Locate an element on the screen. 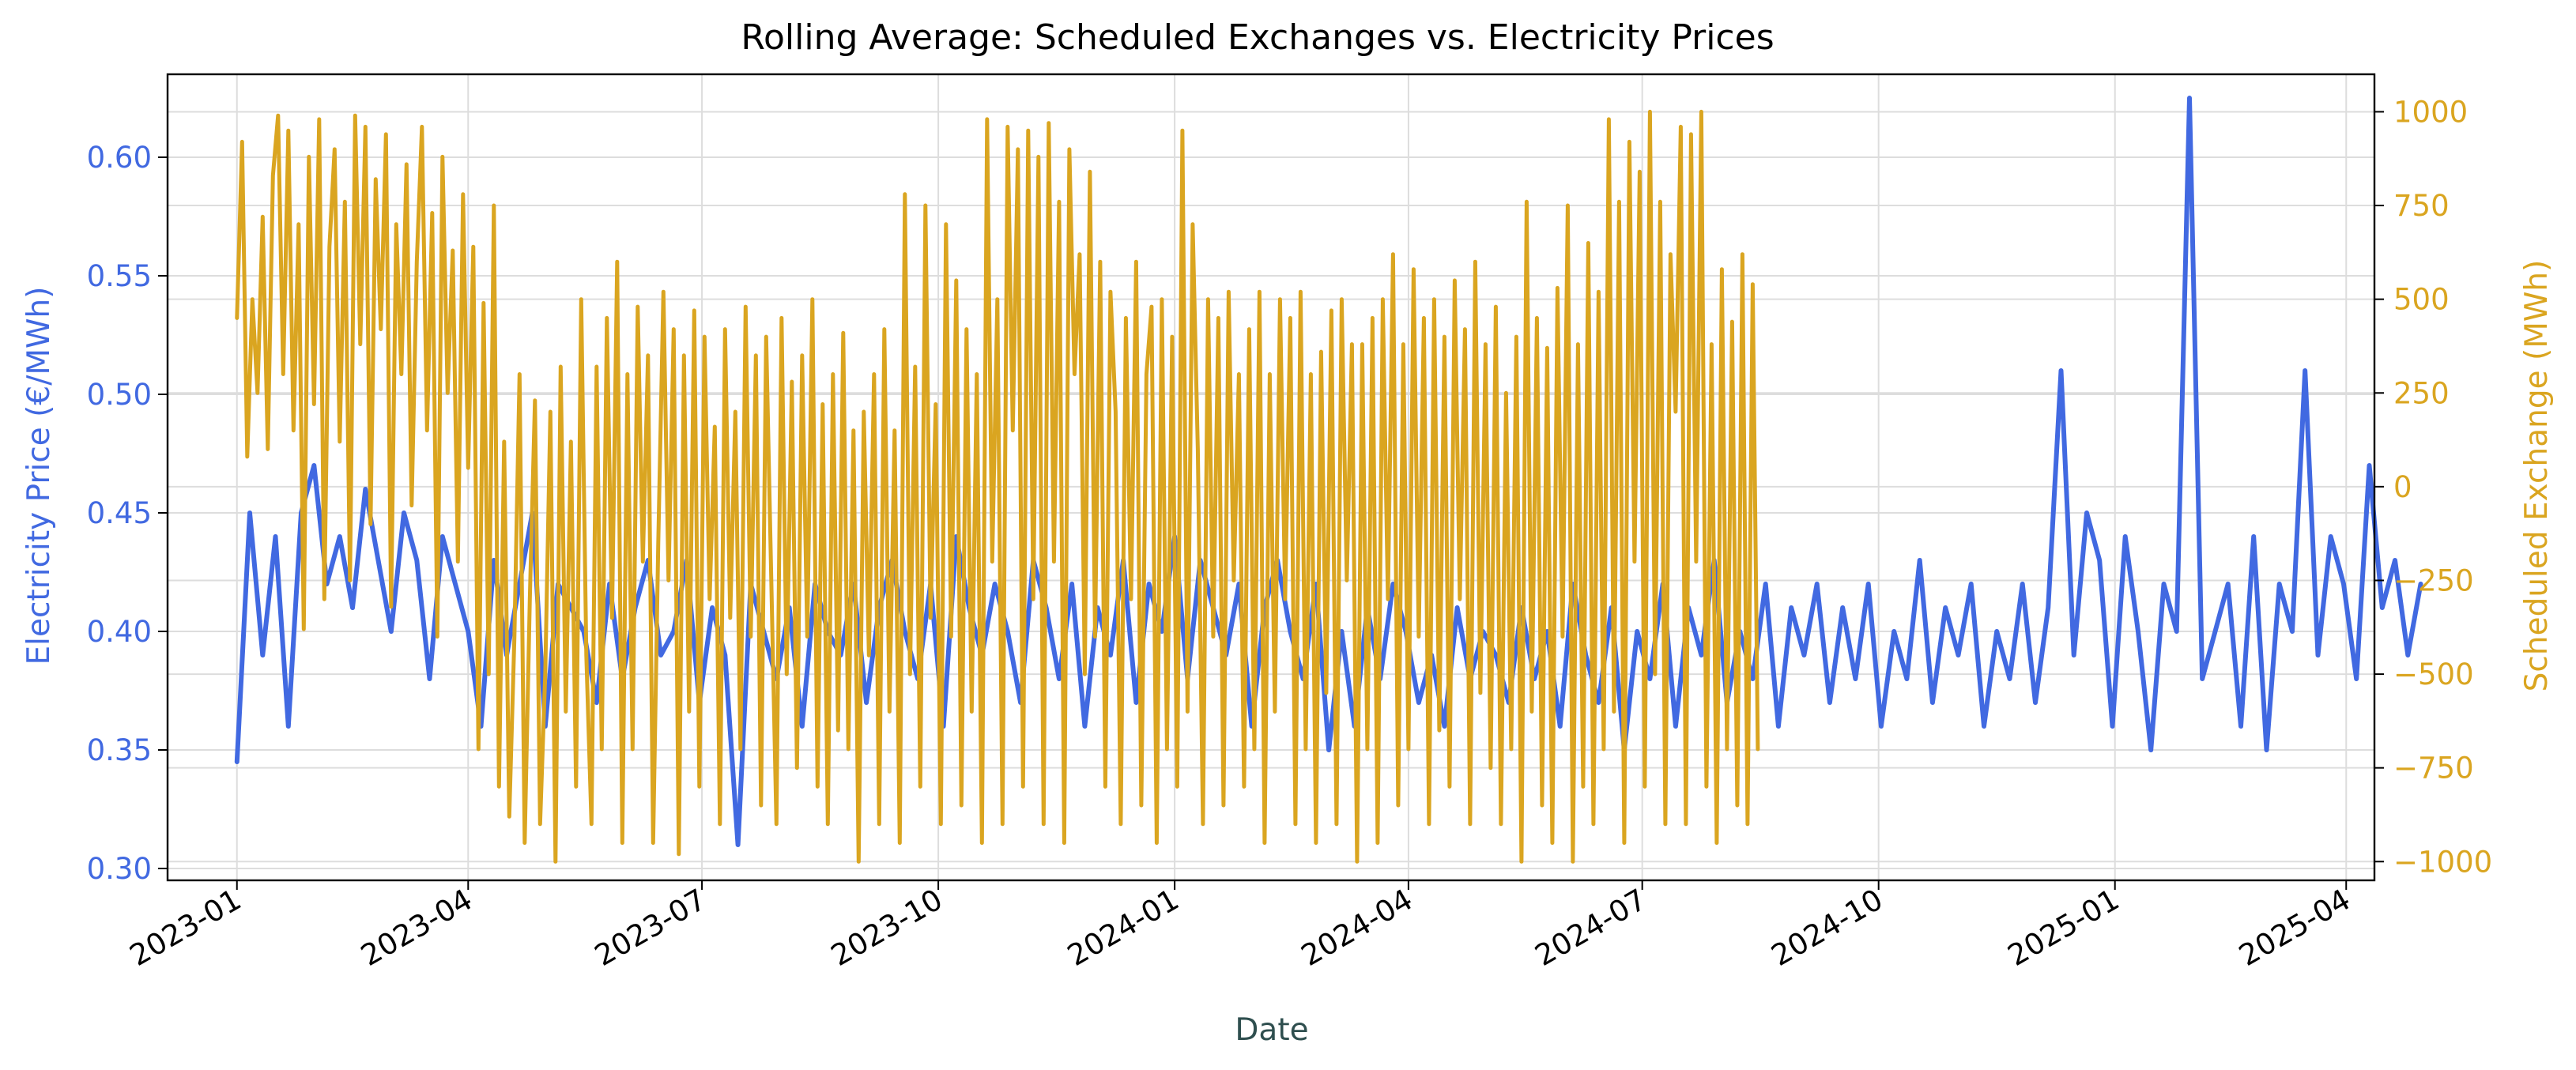 This screenshot has width=2576, height=1070. y-left-tick-label: 0.50 is located at coordinates (119, 395).